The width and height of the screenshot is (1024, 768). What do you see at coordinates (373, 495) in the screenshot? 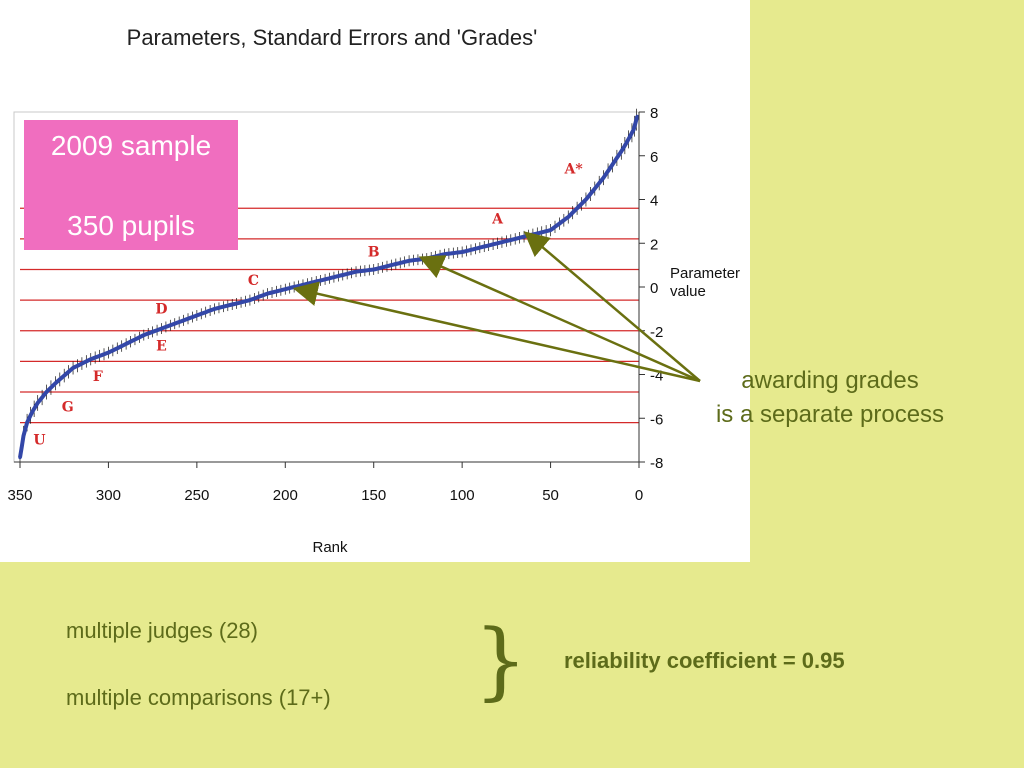
I see `x-tick-label: 150` at bounding box center [373, 495].